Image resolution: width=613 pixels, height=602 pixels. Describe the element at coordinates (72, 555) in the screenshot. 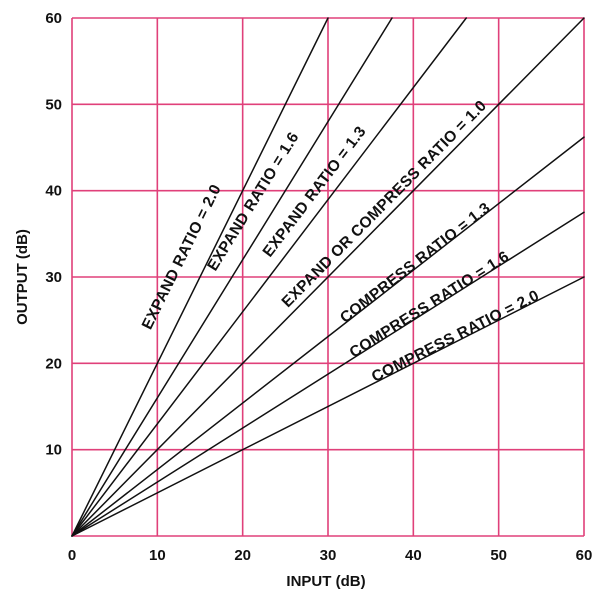

I see `x-tick-label: 0` at that location.